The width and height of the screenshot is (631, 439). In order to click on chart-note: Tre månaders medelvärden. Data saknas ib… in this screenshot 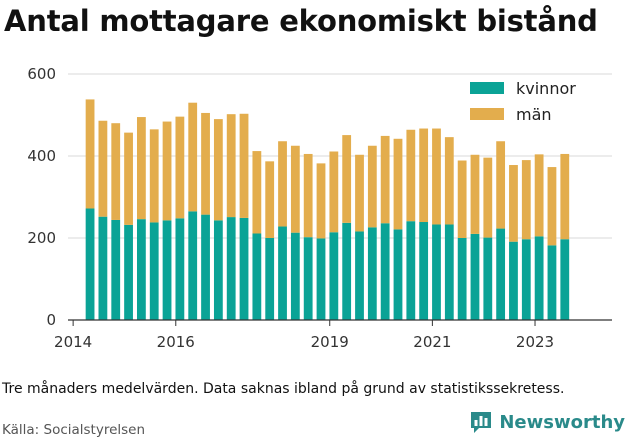, I will do `click(283, 389)`.